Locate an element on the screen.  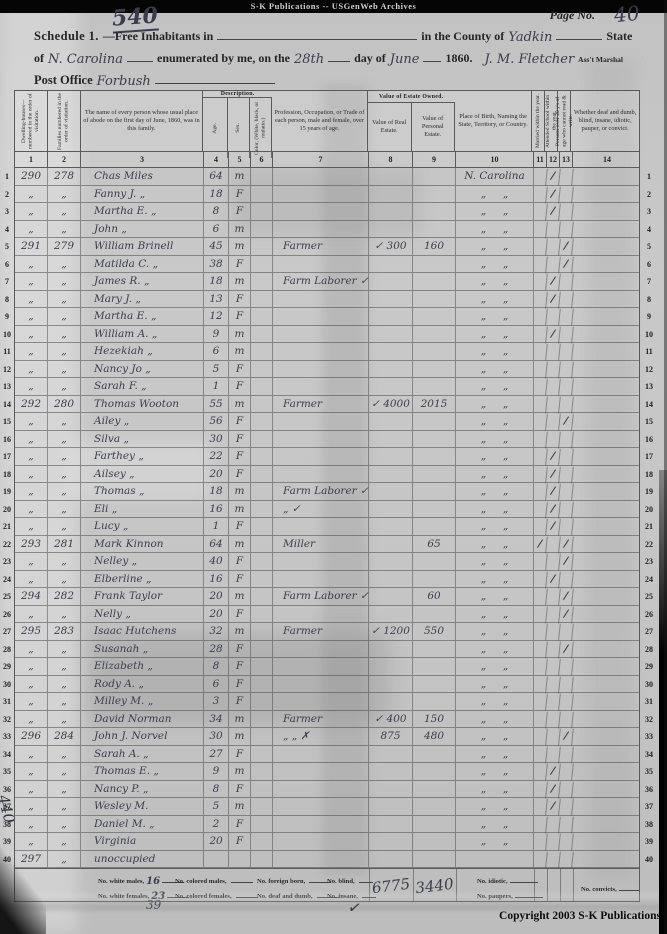
of-word: of is located at coordinates (39, 58).